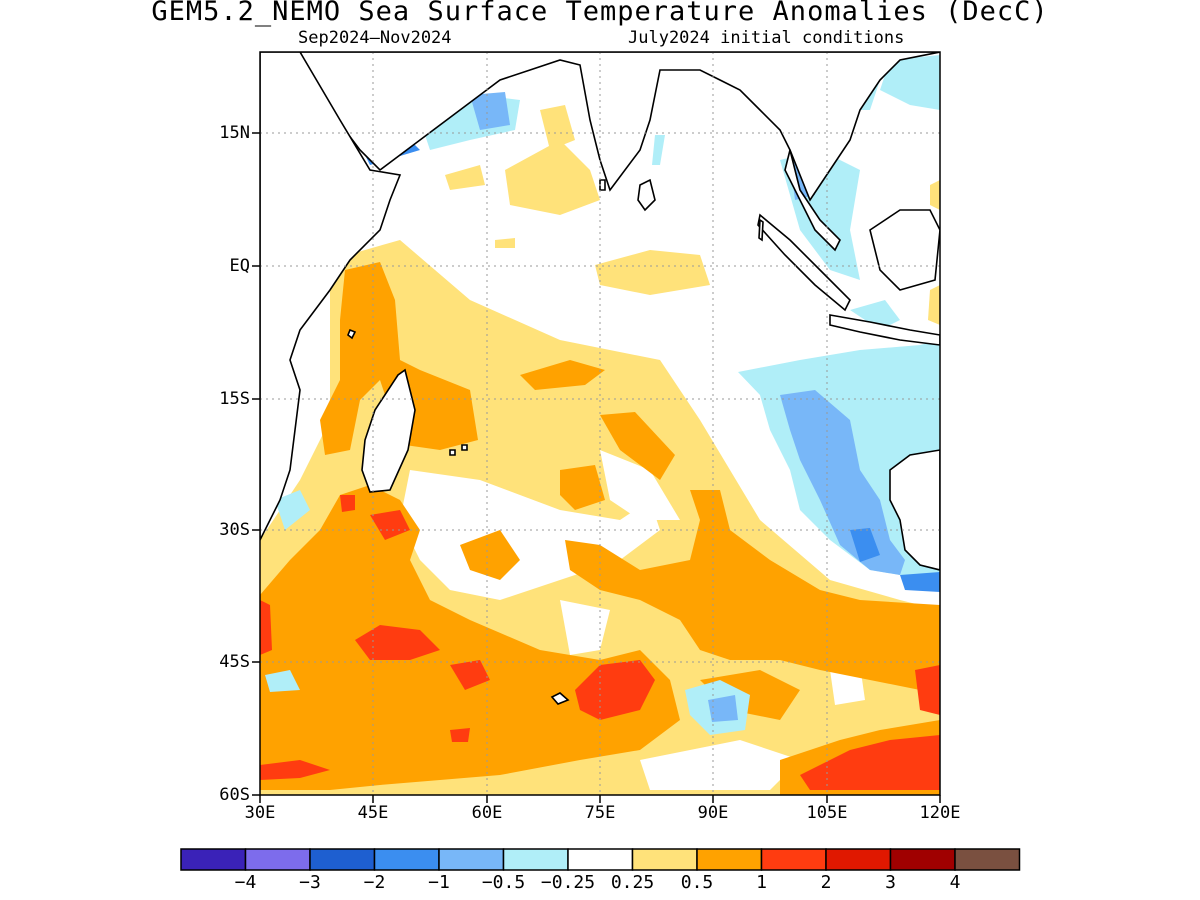 The image size is (1200, 900). What do you see at coordinates (884, 330) in the screenshot?
I see `java` at bounding box center [884, 330].